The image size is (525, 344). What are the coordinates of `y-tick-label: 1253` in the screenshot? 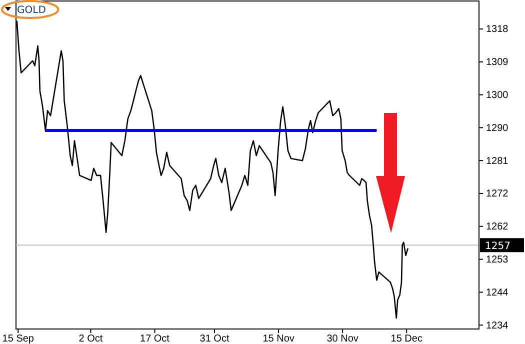 It's located at (497, 260).